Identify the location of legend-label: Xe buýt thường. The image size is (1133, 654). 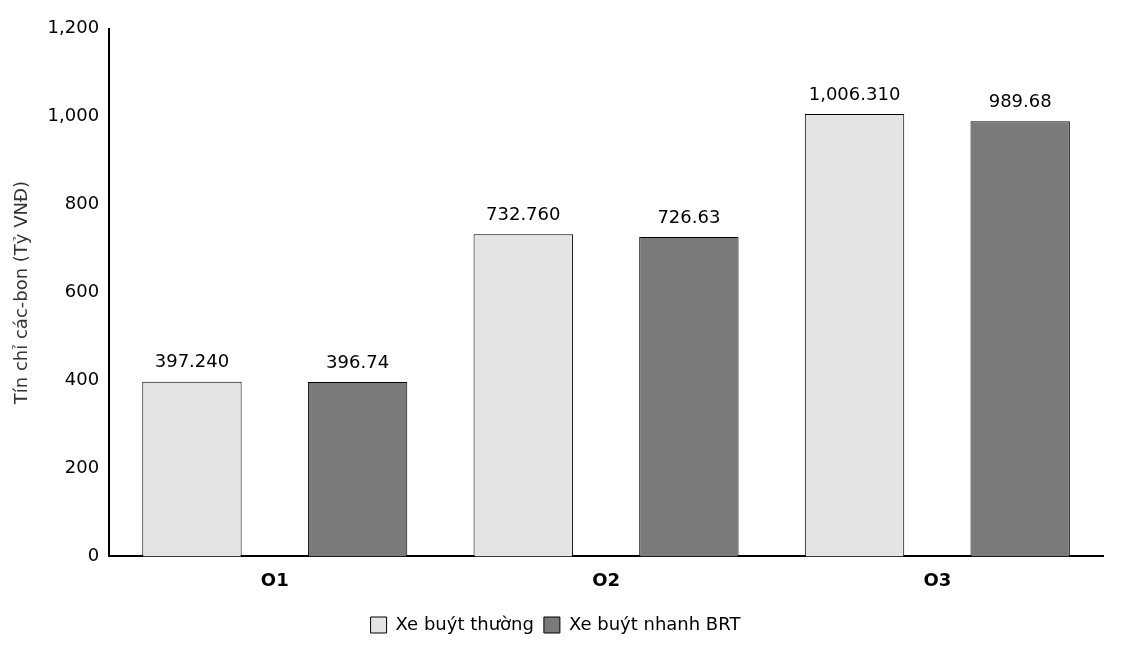
(464, 623).